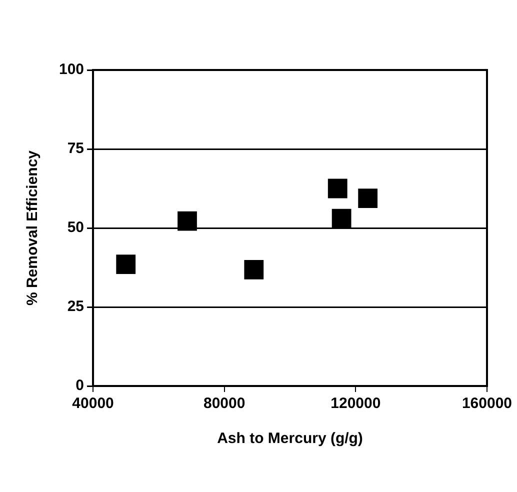 Image resolution: width=517 pixels, height=492 pixels. I want to click on y-tick-label: 50, so click(75, 227).